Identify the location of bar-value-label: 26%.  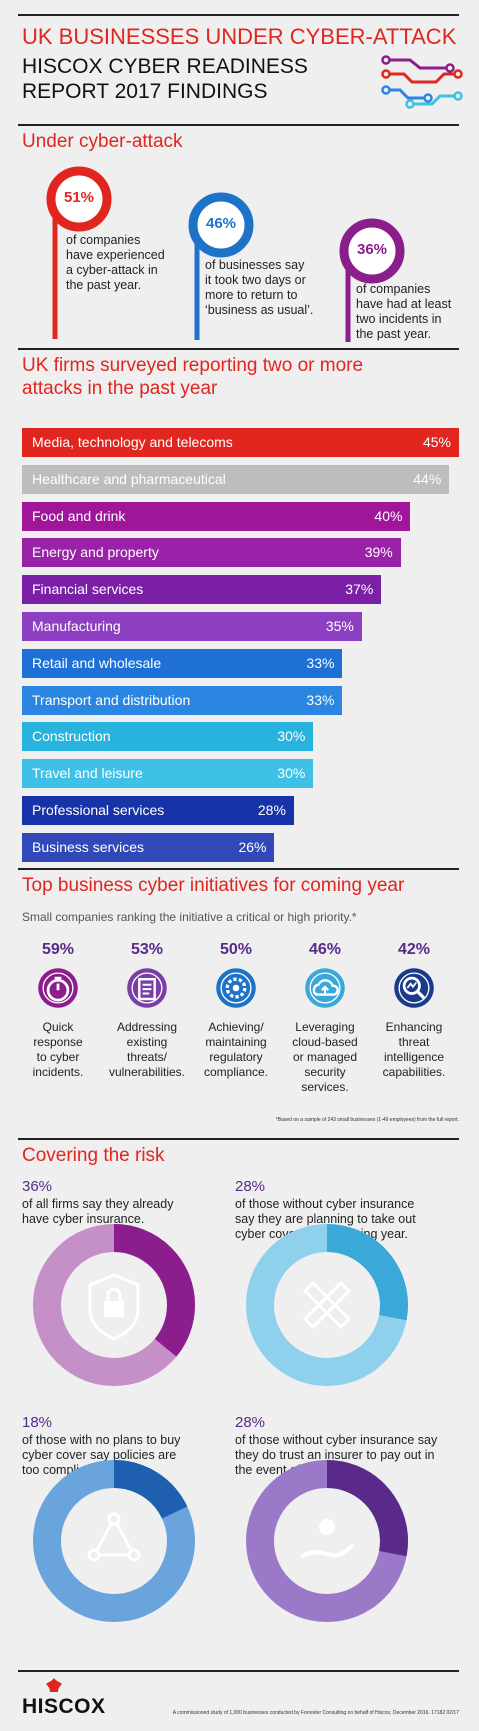
(252, 846).